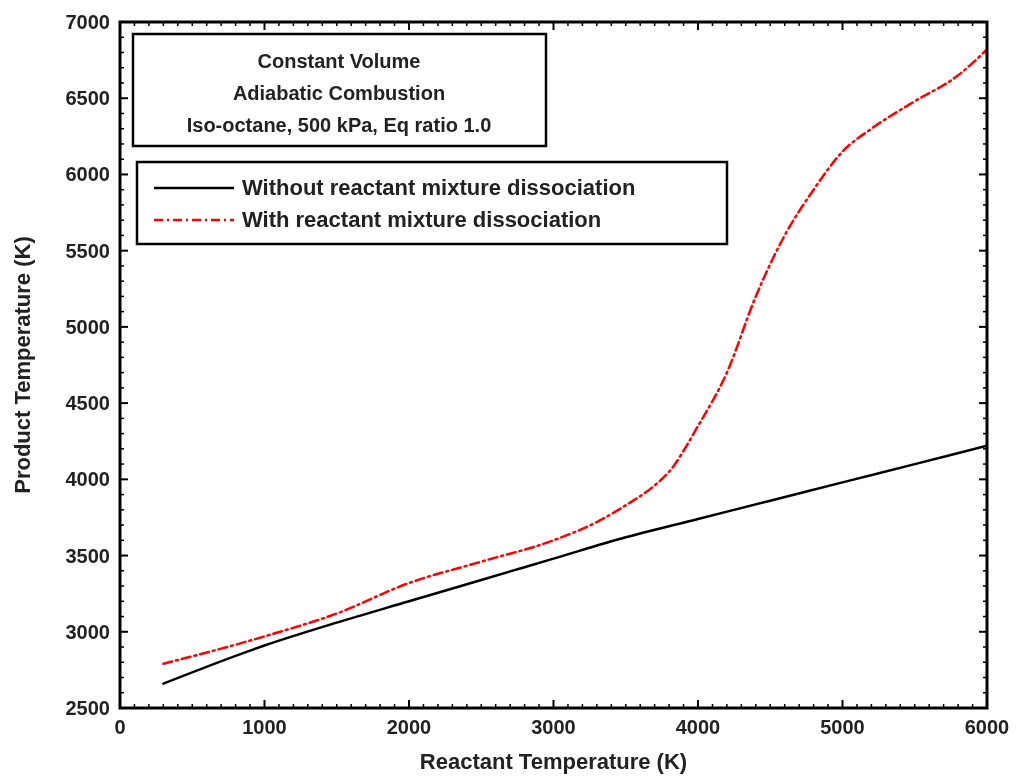 Image resolution: width=1018 pixels, height=777 pixels. What do you see at coordinates (87, 174) in the screenshot?
I see `y-tick-label: 6000` at bounding box center [87, 174].